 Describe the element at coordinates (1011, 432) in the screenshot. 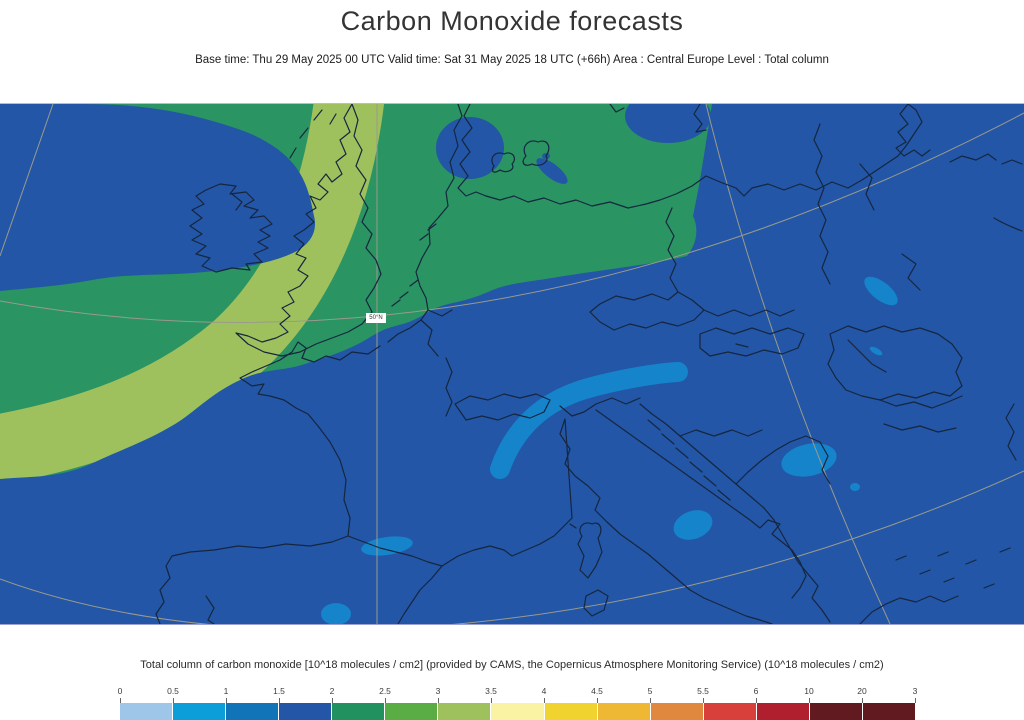

I see `coast-black-sea` at that location.